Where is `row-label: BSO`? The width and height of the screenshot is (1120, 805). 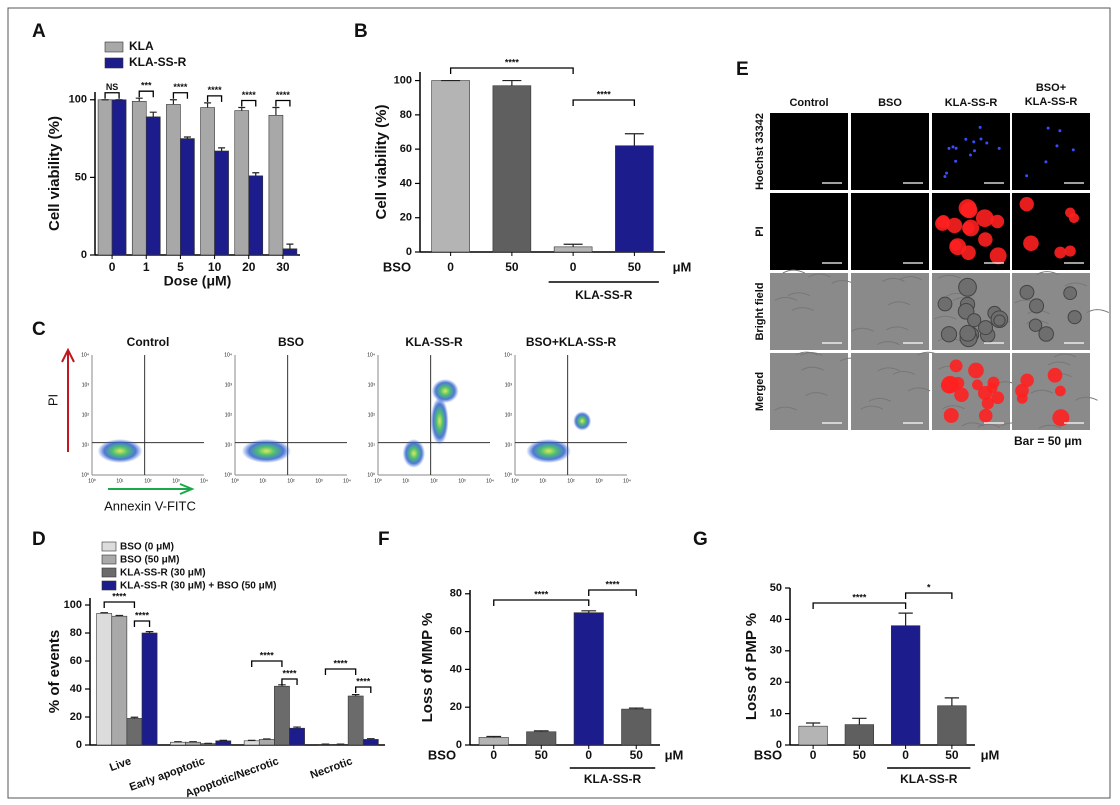 row-label: BSO is located at coordinates (442, 754).